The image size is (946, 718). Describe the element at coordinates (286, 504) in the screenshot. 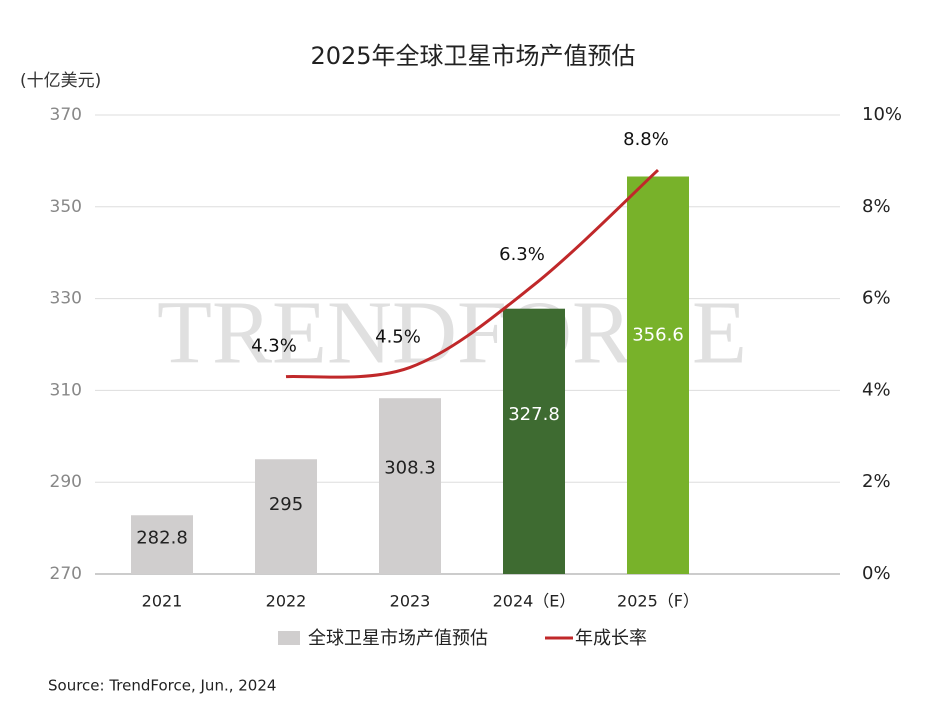

I see `bar-label: 295` at that location.